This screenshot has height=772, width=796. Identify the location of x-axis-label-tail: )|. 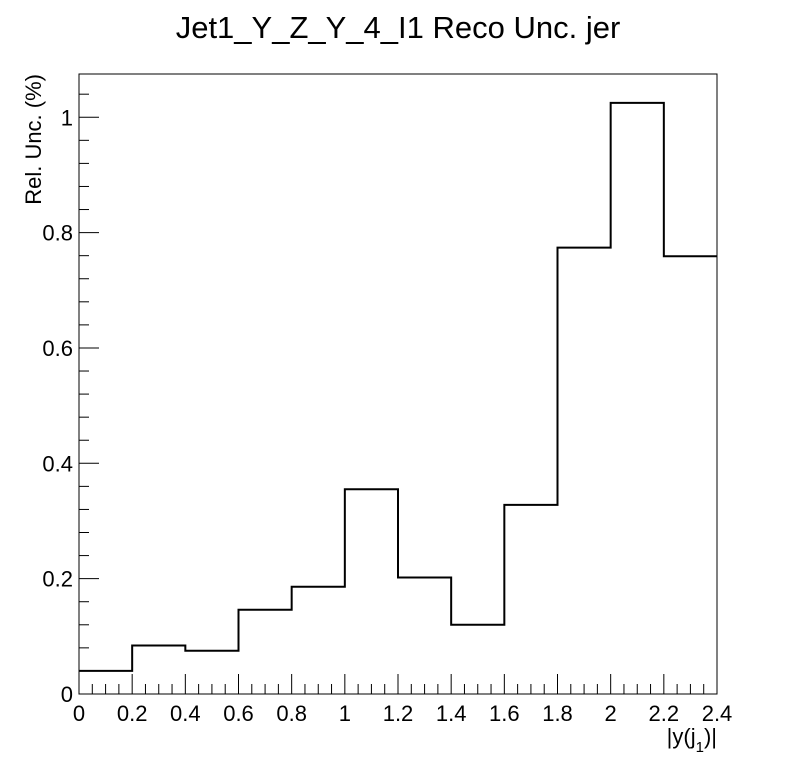
(710, 736).